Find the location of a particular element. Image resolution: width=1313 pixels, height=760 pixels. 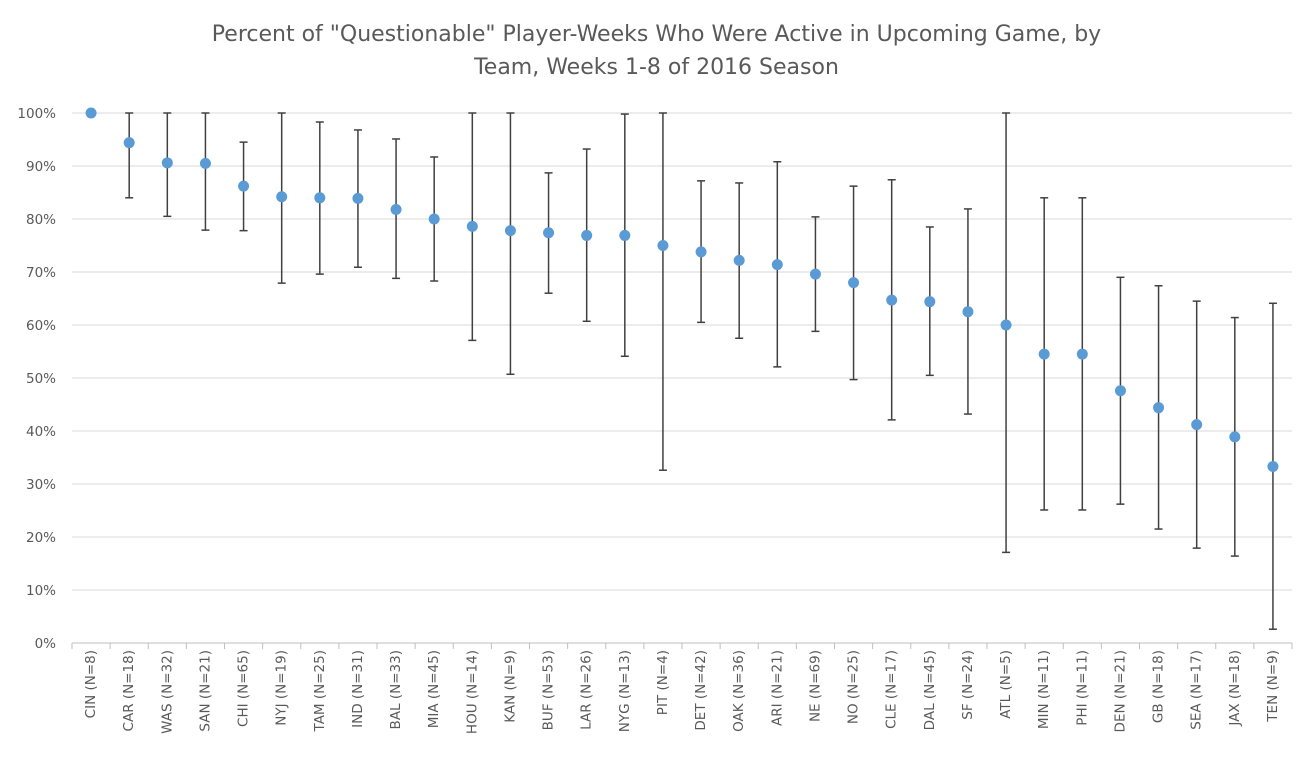

x-category-label: BUF (N=53) is located at coordinates (549, 690).